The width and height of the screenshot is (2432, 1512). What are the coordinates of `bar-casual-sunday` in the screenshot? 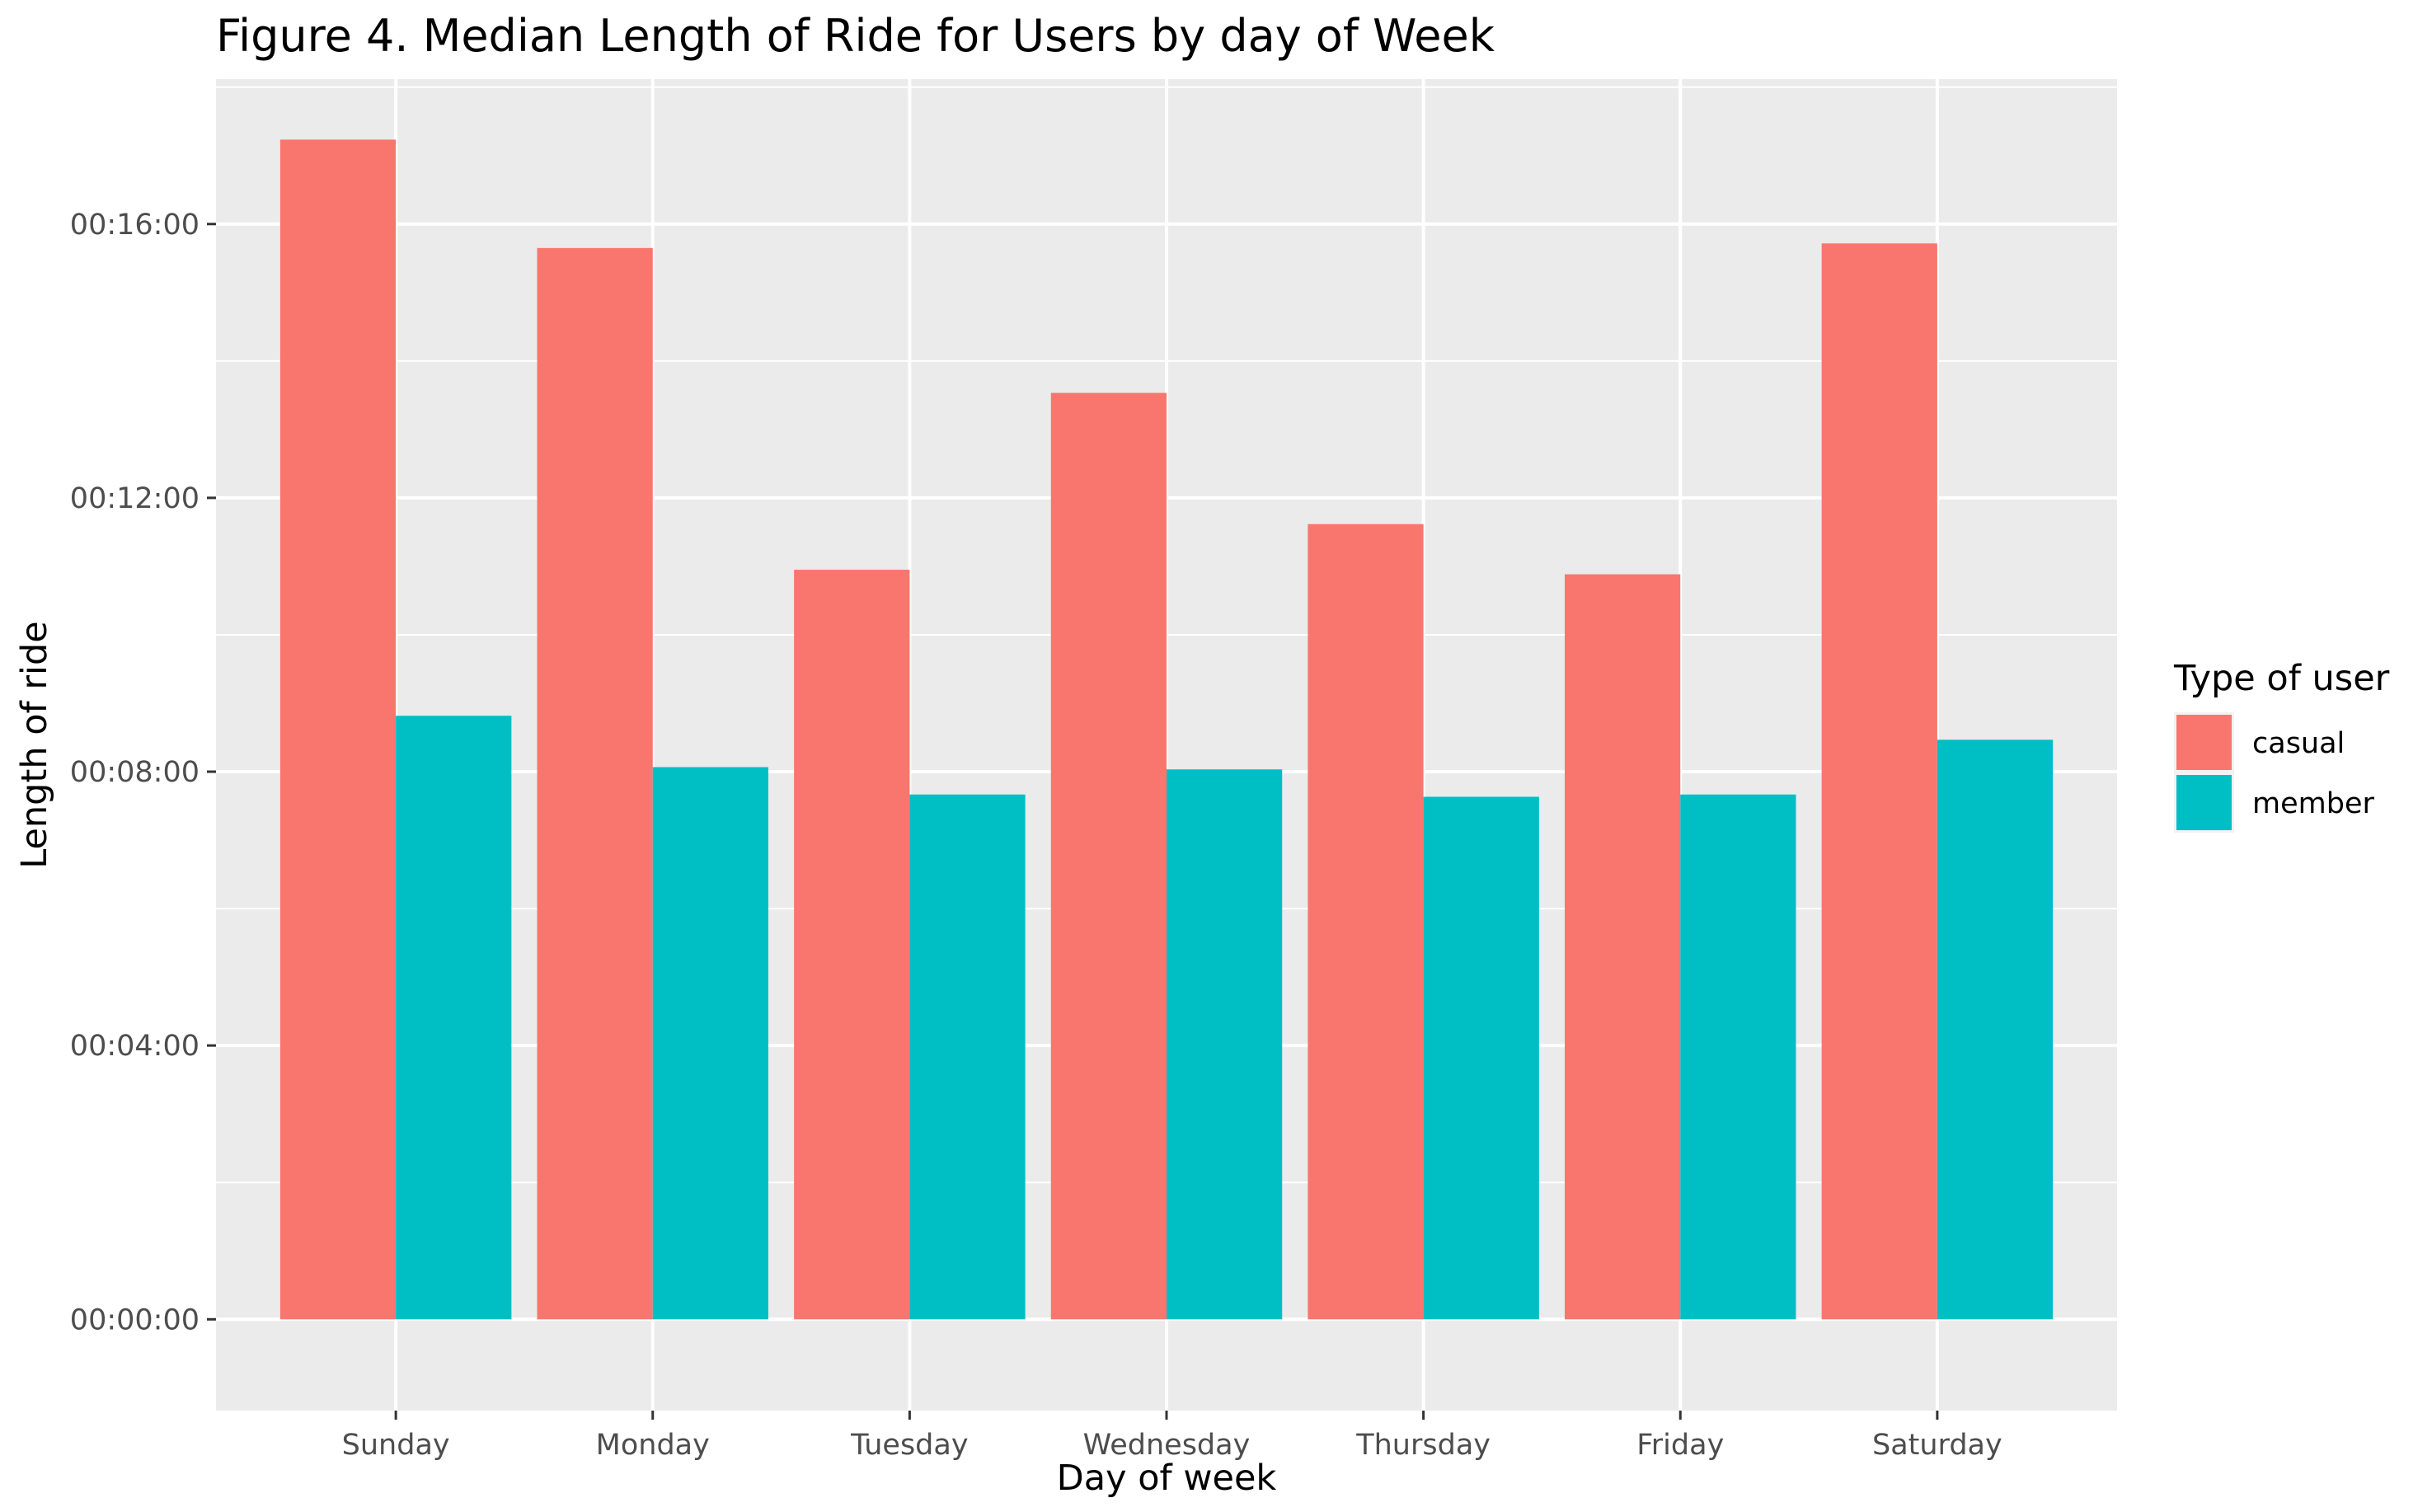 It's located at (338, 730).